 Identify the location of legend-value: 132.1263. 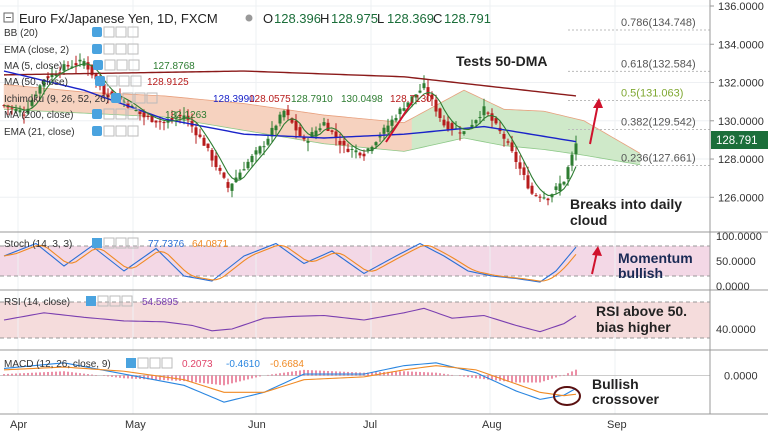
(186, 115).